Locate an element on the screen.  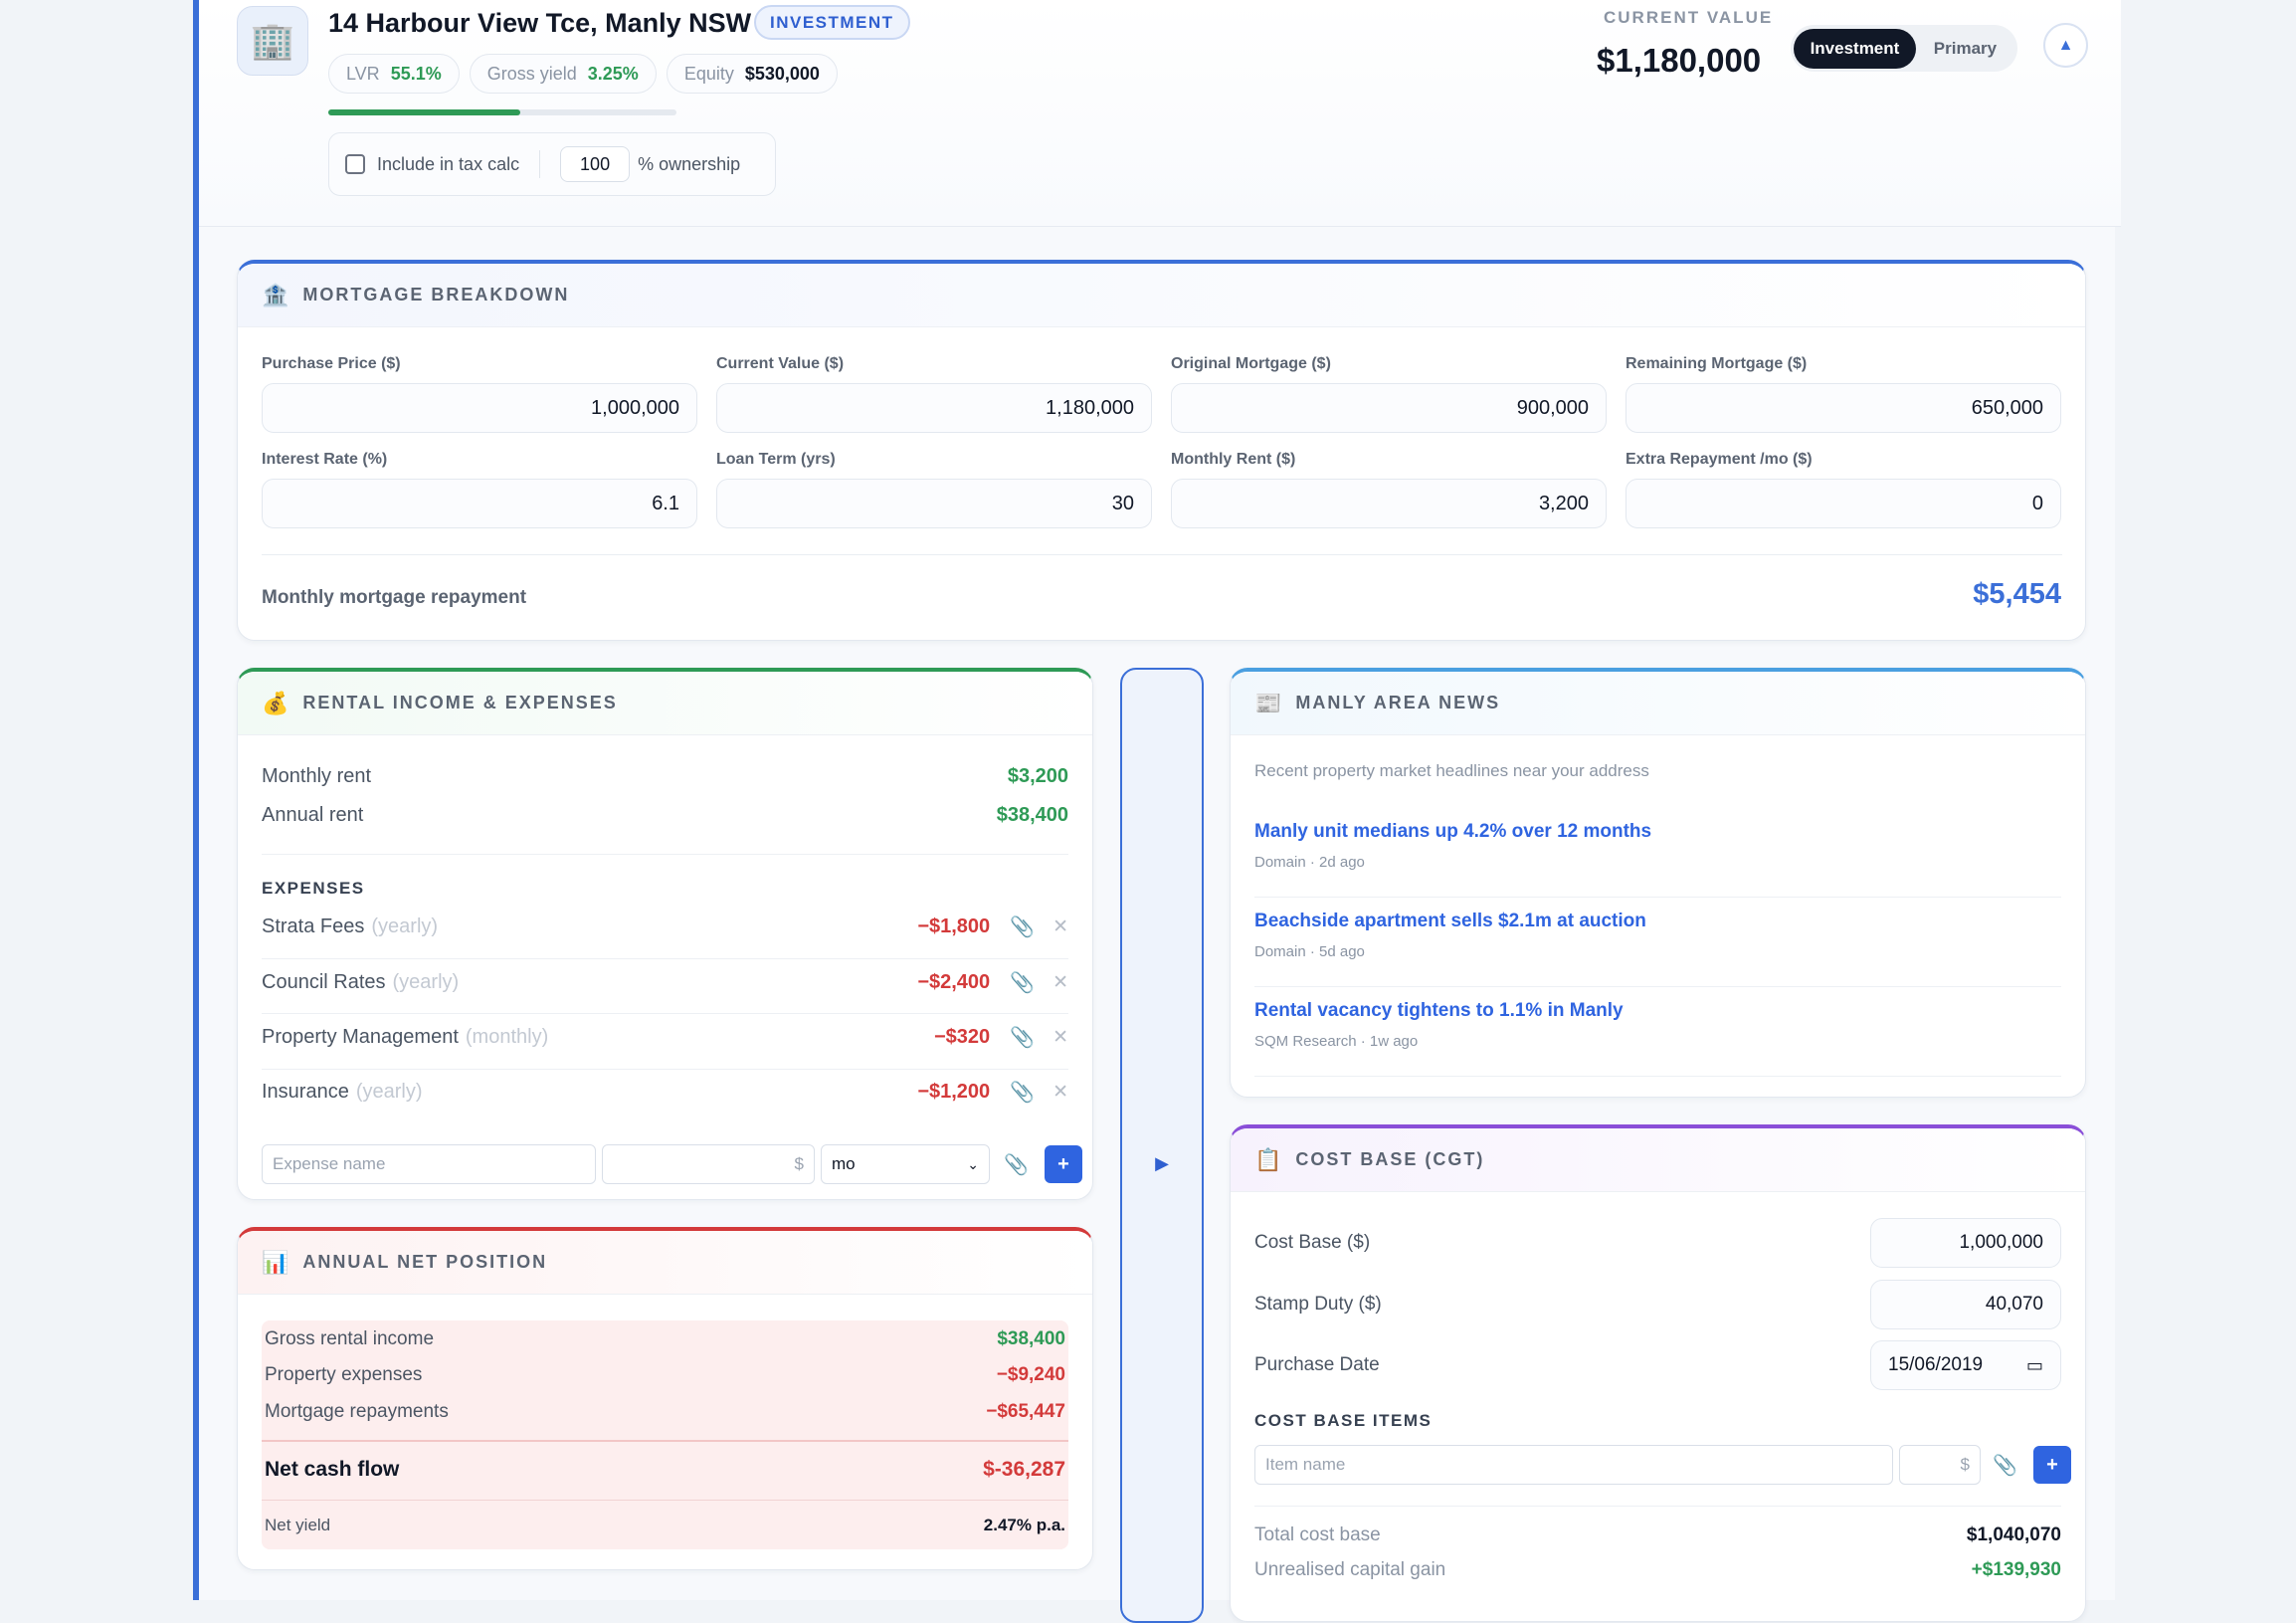
stamp-duty-label: Stamp Duty ($) is located at coordinates (1318, 1304).